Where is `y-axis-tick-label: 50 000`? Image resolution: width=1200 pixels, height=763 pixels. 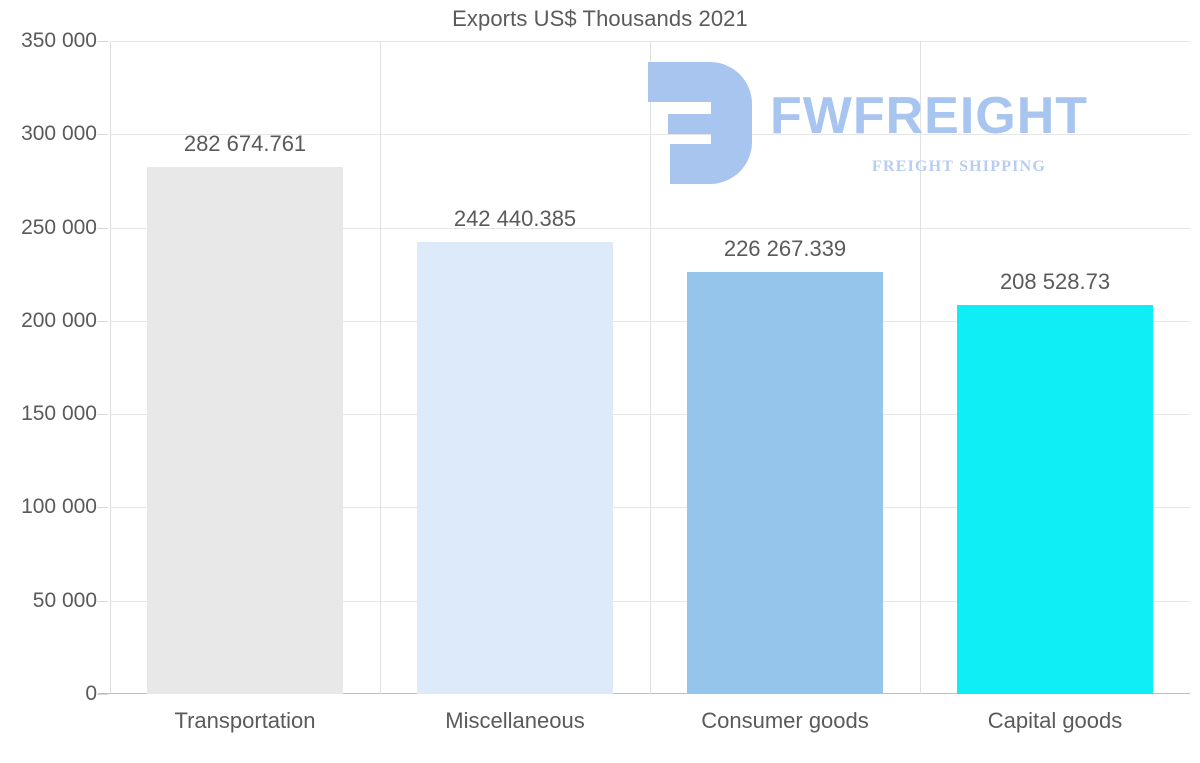 y-axis-tick-label: 50 000 is located at coordinates (64, 600).